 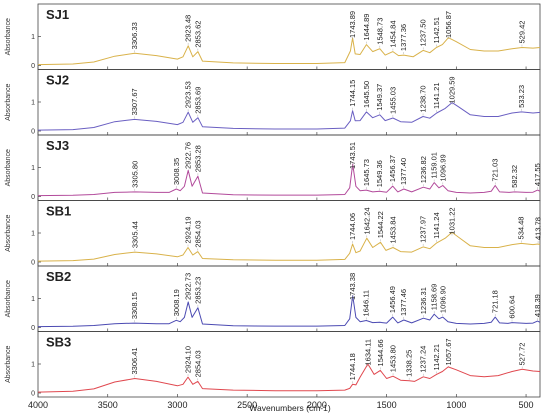 I want to click on peak-label: 1544.22, so click(x=380, y=224).